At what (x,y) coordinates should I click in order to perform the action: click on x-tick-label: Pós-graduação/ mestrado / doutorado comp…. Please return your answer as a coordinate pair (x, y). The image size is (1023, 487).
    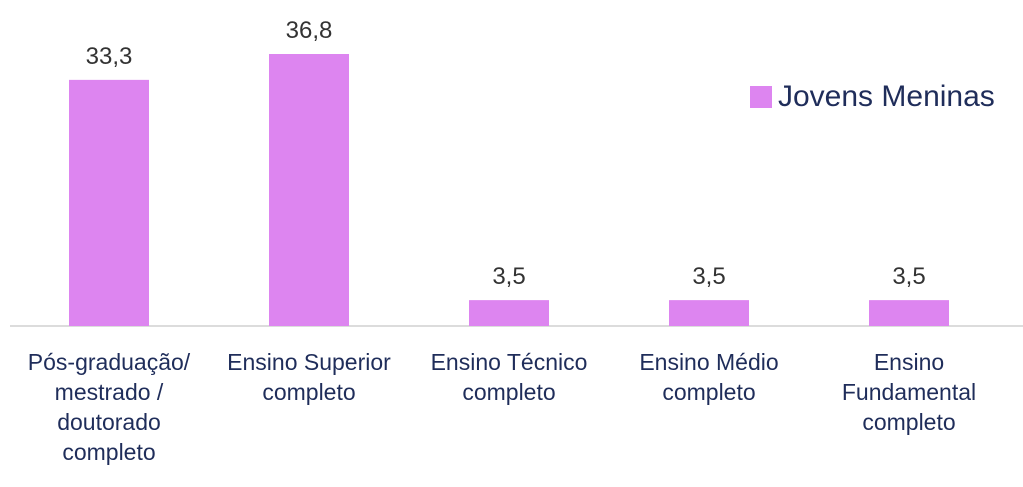
    Looking at the image, I should click on (109, 407).